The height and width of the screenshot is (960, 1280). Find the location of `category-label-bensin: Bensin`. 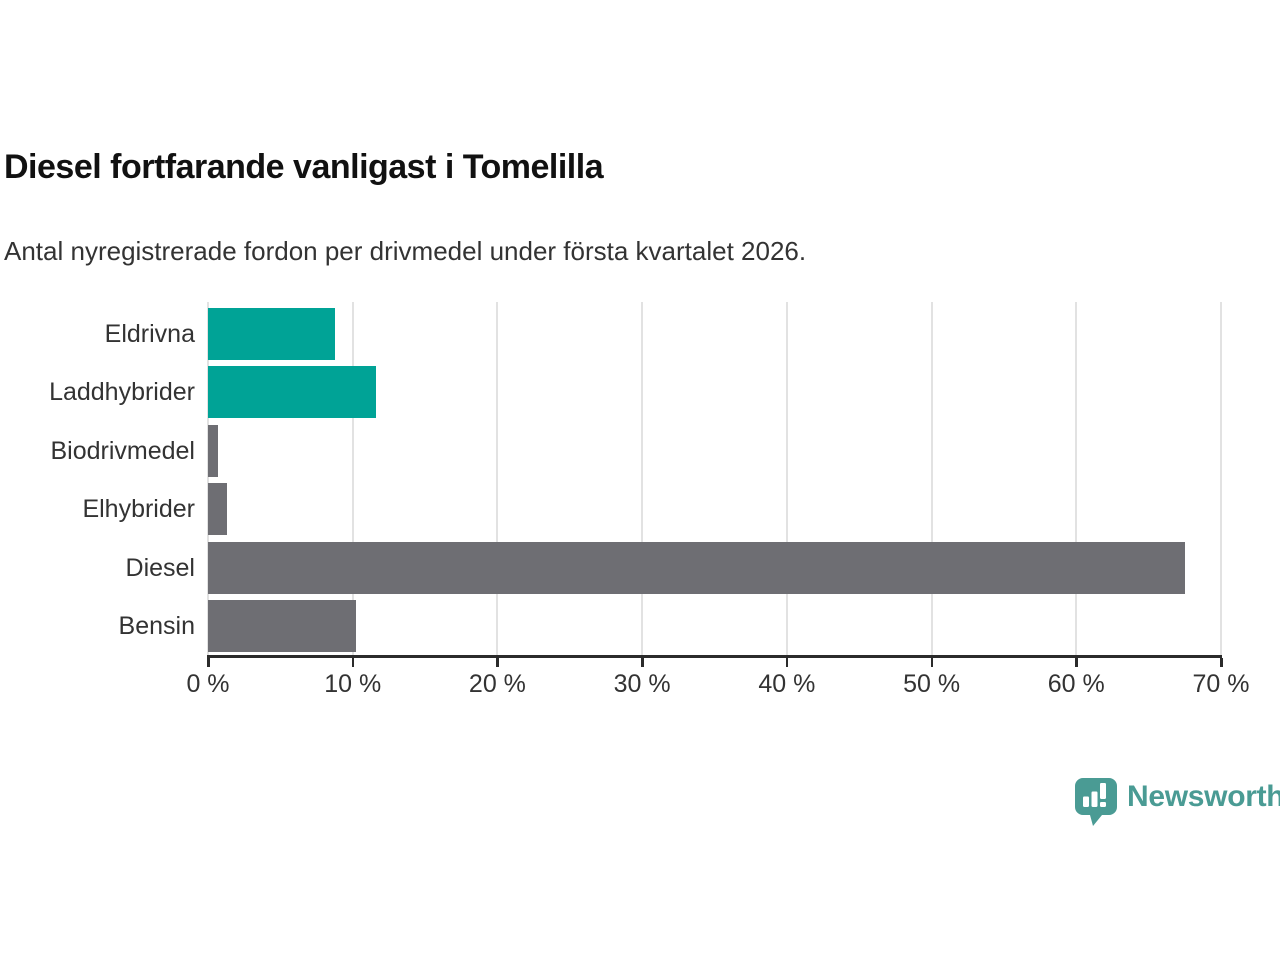

category-label-bensin: Bensin is located at coordinates (156, 626).